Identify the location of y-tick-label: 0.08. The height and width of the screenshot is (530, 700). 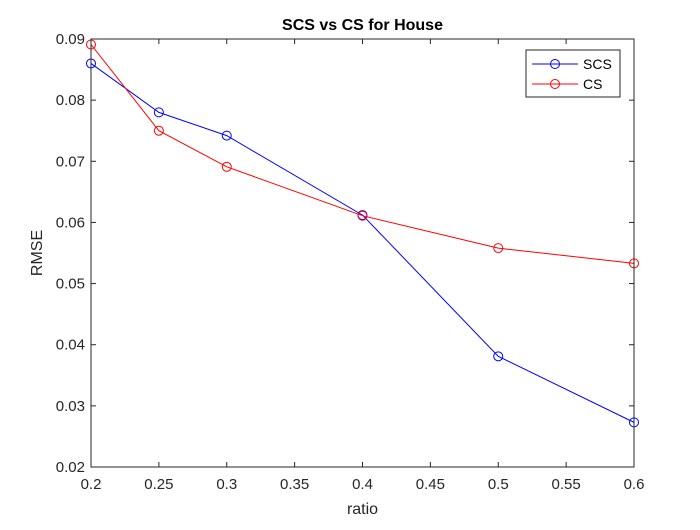
(70, 100).